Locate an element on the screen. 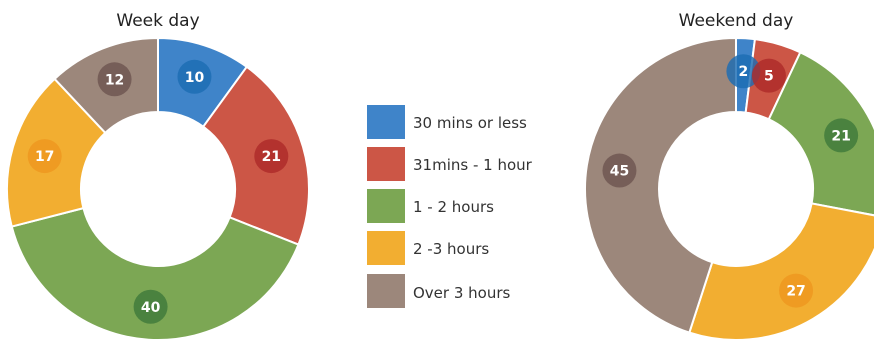 This screenshot has height=340, width=874. weekend-value-text-30-mins-or-less: 2 is located at coordinates (744, 72).